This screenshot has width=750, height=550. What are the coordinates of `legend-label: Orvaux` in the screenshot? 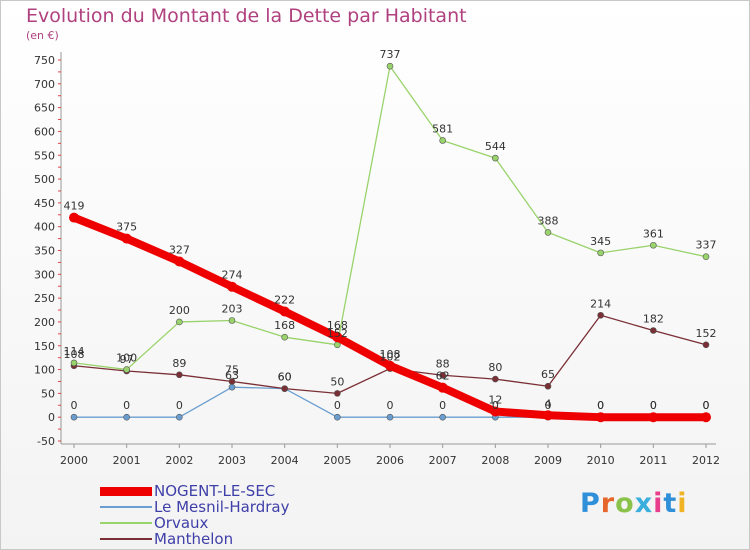 It's located at (181, 523).